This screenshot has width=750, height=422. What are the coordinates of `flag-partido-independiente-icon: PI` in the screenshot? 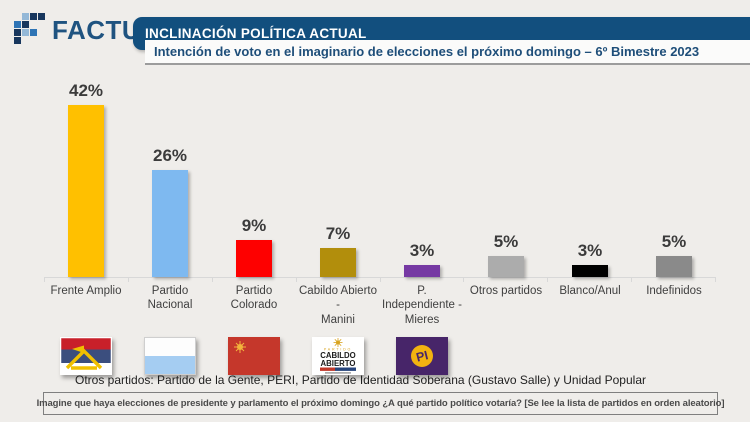 It's located at (422, 356).